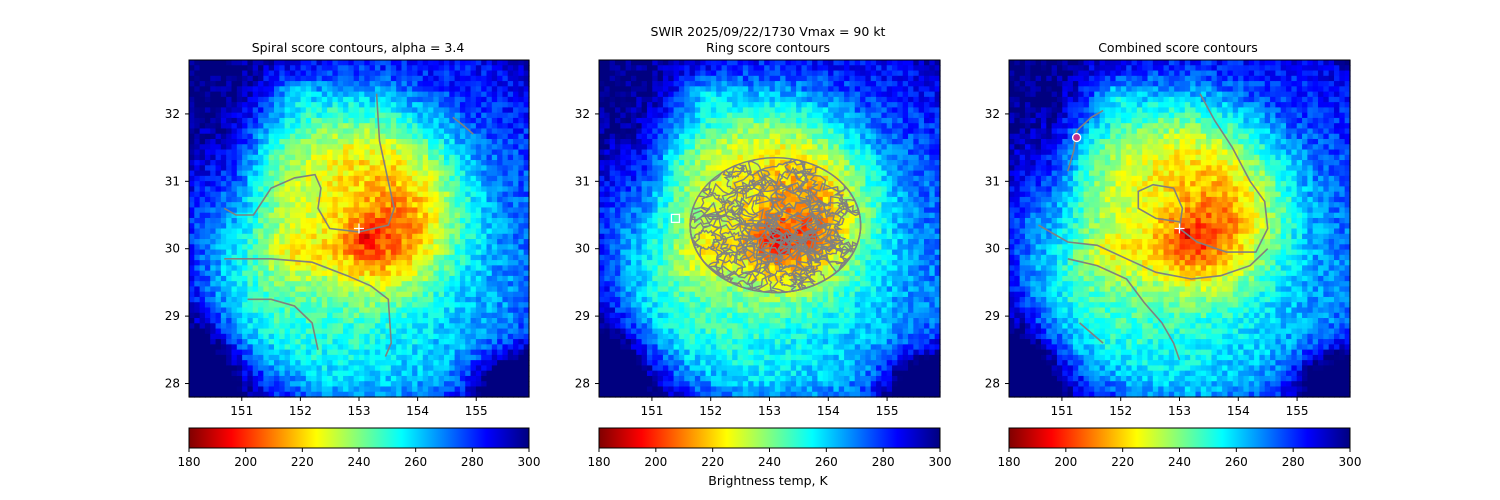 The image size is (1500, 500). What do you see at coordinates (768, 480) in the screenshot?
I see `colorbar-label: Brightness temp, K` at bounding box center [768, 480].